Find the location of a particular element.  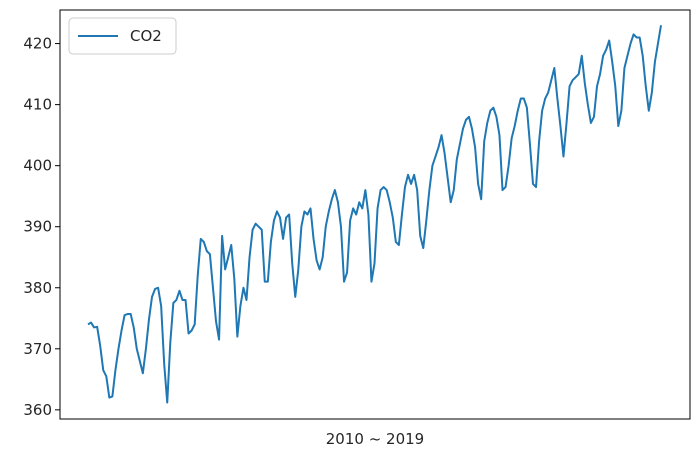

legend-box is located at coordinates (122, 36).